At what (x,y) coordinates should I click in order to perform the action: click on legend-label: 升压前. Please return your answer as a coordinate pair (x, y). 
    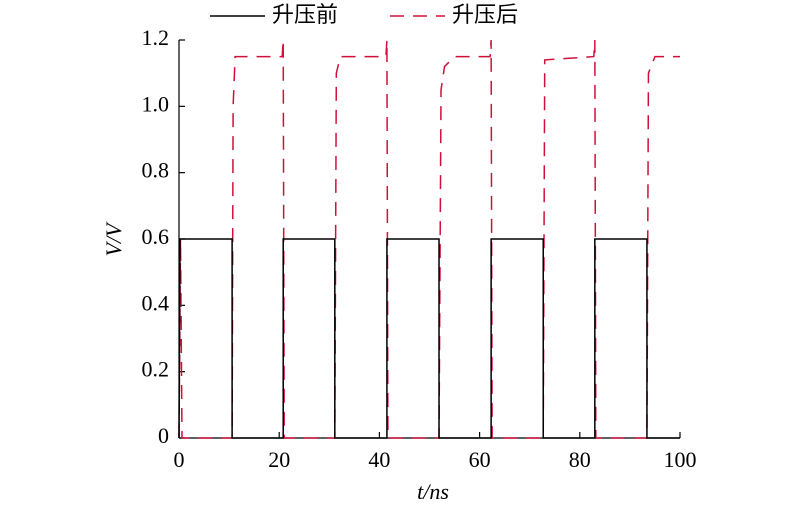
    Looking at the image, I should click on (305, 15).